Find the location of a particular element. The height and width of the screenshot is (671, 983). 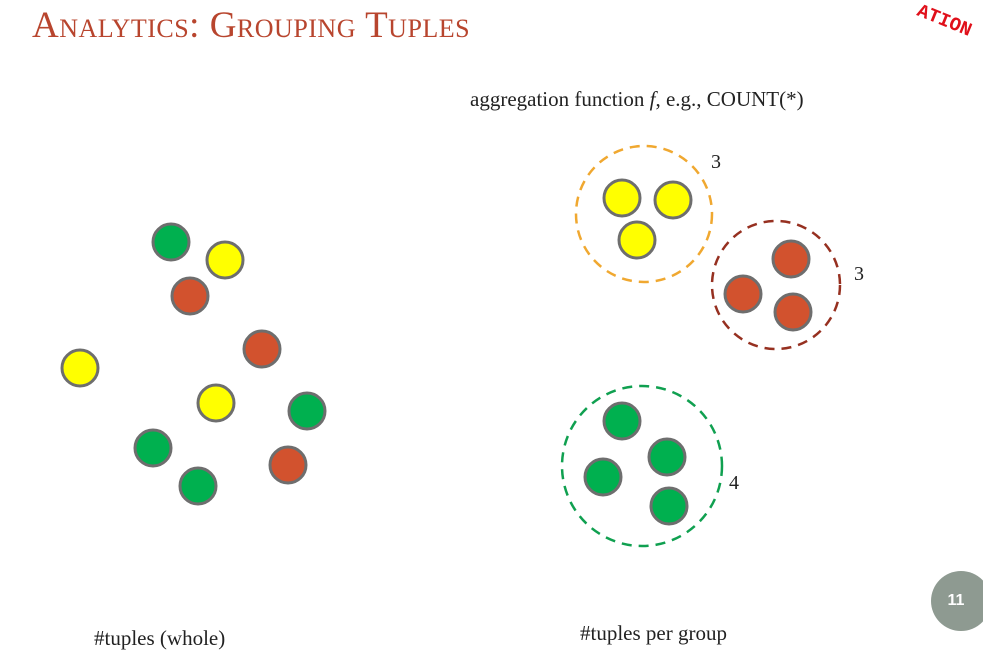

yellow-group-count: 3 is located at coordinates (716, 162).